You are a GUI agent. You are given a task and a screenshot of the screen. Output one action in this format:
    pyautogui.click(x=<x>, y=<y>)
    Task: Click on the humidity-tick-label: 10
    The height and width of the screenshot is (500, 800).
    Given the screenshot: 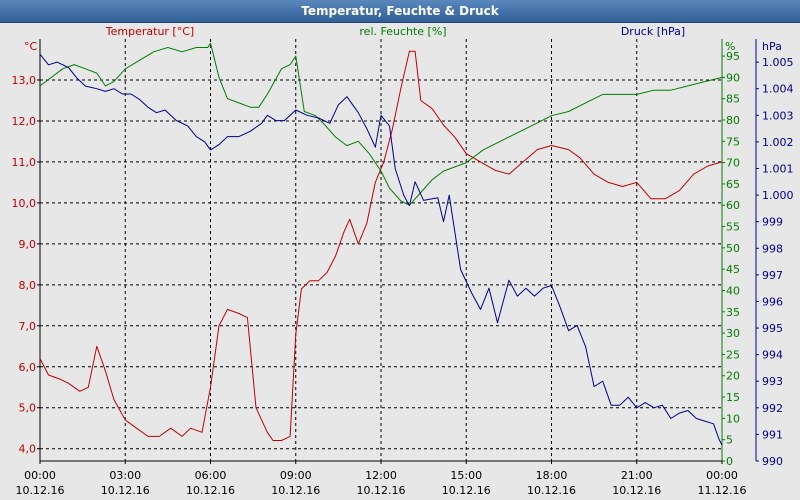 What is the action you would take?
    pyautogui.click(x=733, y=418)
    